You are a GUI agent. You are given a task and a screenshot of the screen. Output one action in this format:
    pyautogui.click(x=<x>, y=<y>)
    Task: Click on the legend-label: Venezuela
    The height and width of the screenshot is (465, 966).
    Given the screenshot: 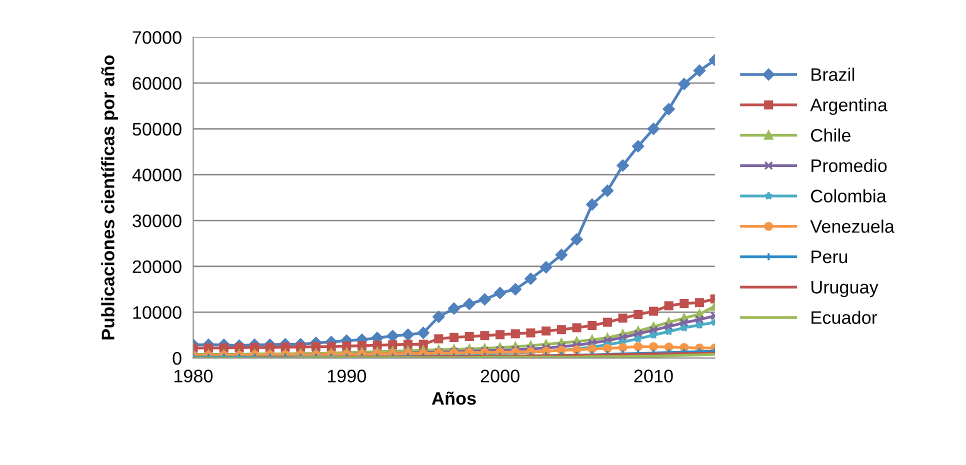 What is the action you would take?
    pyautogui.click(x=852, y=226)
    